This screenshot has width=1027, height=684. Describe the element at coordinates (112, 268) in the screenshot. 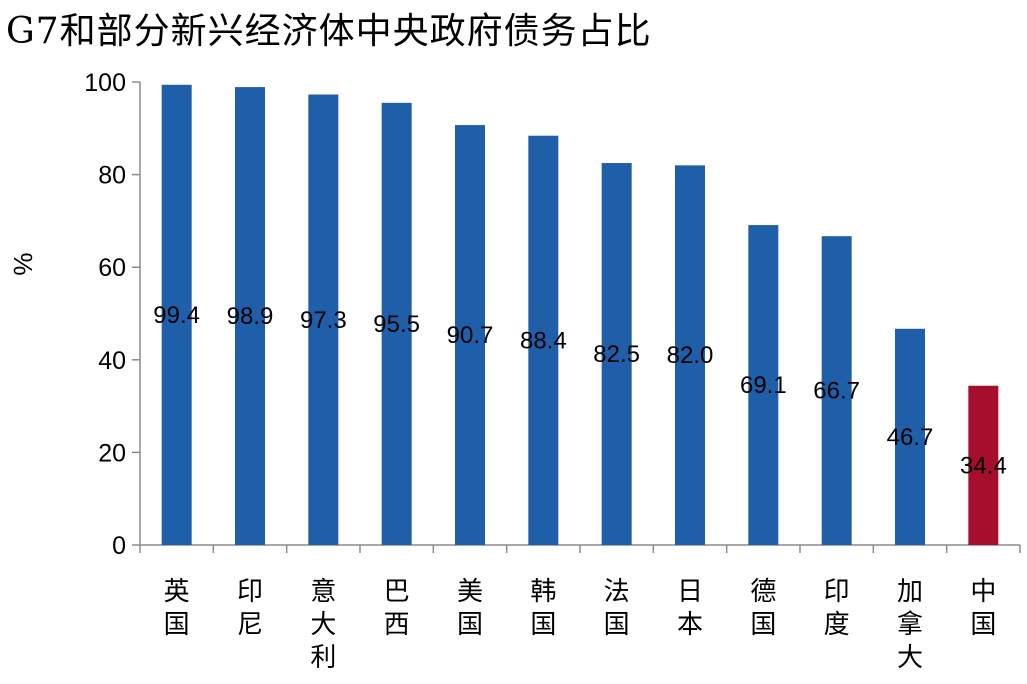

I see `y-tick-label: 60` at that location.